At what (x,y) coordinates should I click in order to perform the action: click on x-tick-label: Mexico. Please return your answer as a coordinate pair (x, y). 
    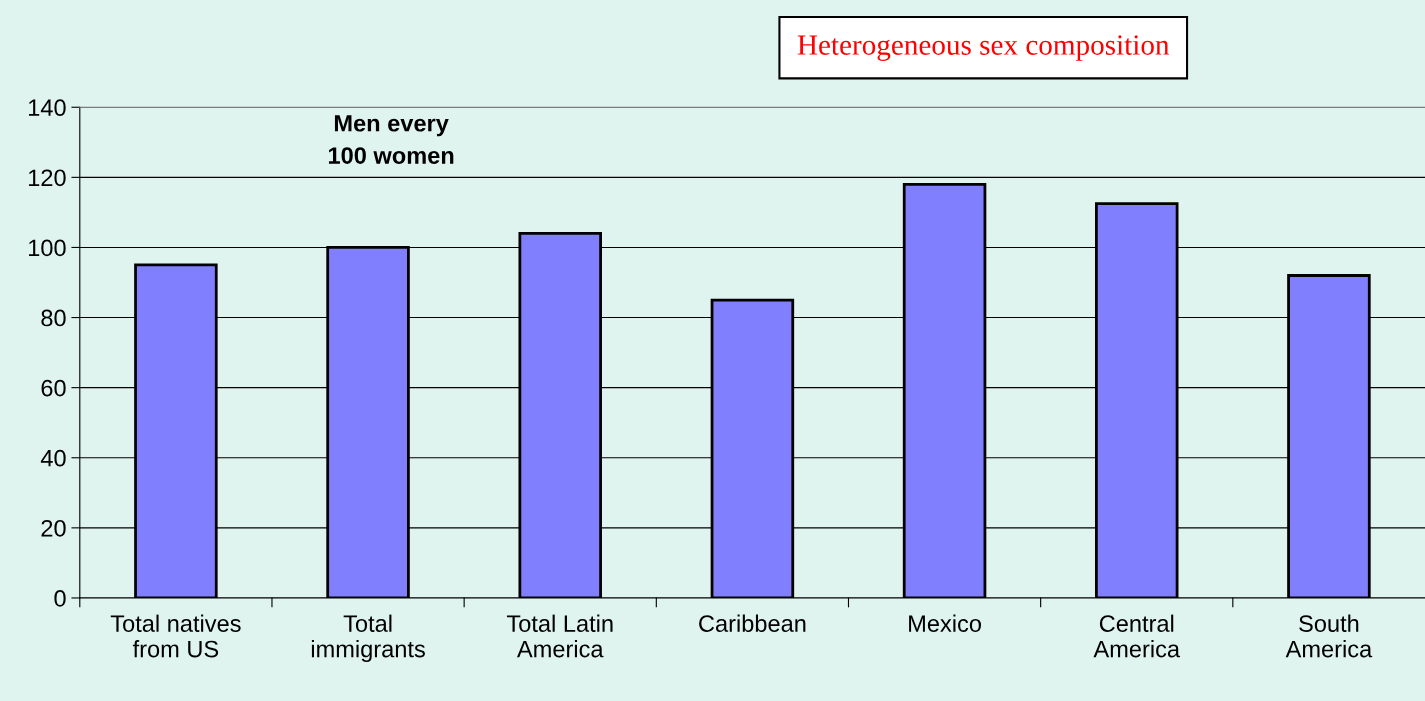
    Looking at the image, I should click on (945, 623).